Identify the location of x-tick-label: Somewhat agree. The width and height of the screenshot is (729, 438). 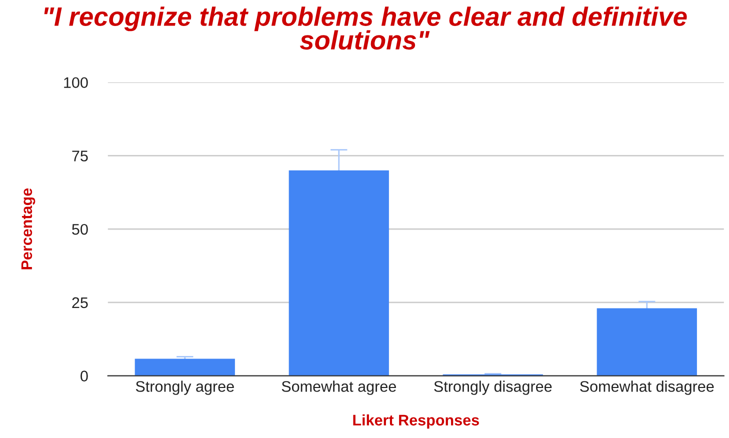
(339, 387).